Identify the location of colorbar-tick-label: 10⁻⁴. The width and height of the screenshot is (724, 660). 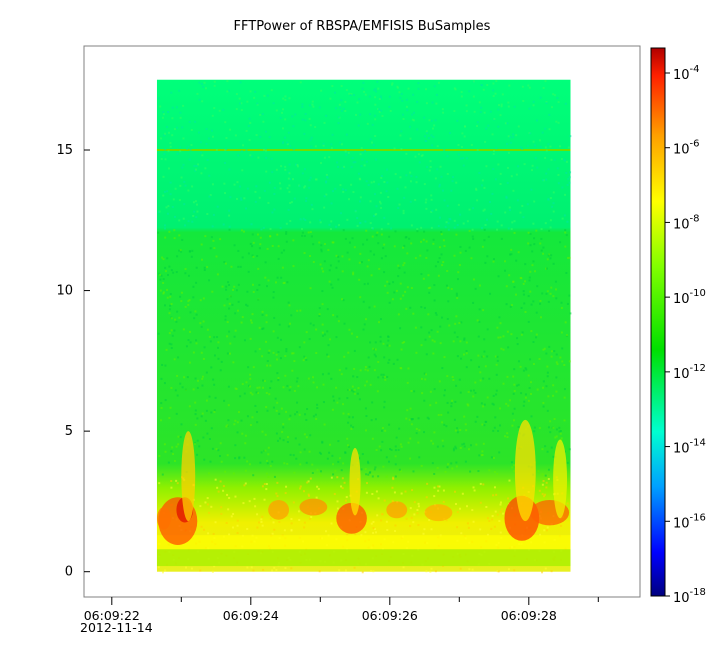
(686, 73).